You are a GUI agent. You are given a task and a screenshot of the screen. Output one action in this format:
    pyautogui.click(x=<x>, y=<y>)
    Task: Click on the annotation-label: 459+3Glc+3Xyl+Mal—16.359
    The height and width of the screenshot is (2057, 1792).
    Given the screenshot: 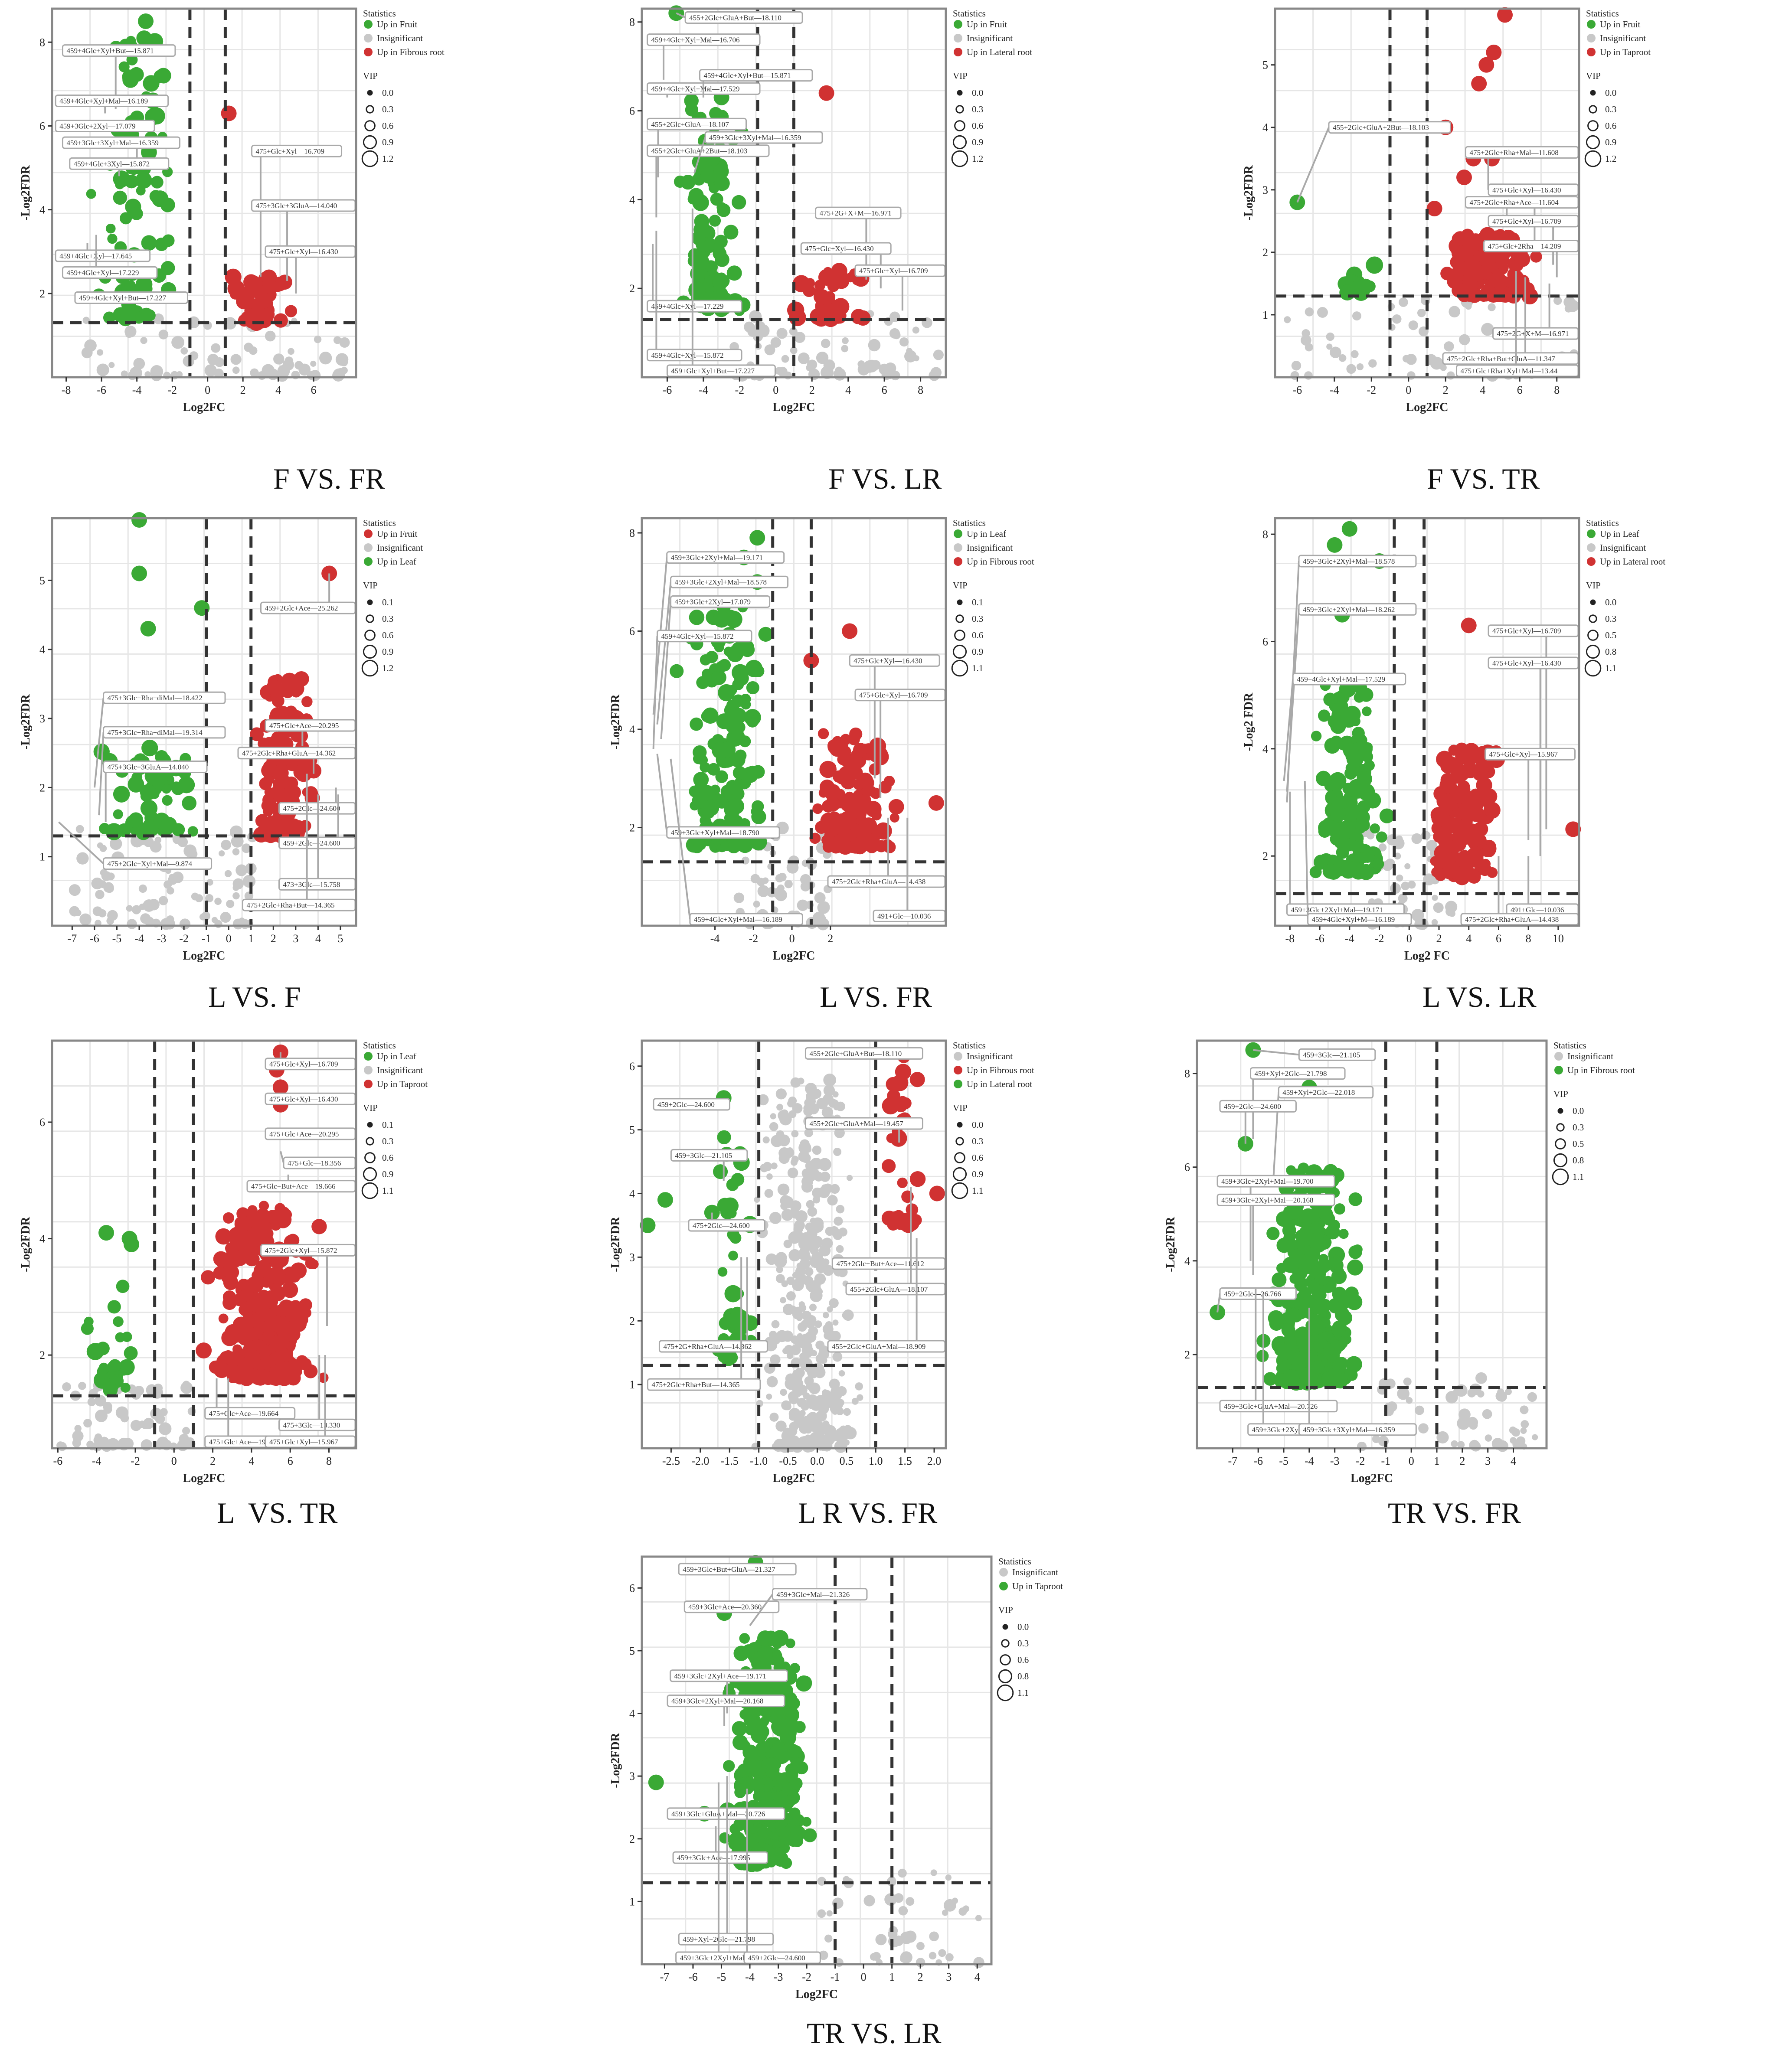 What is the action you would take?
    pyautogui.click(x=755, y=138)
    